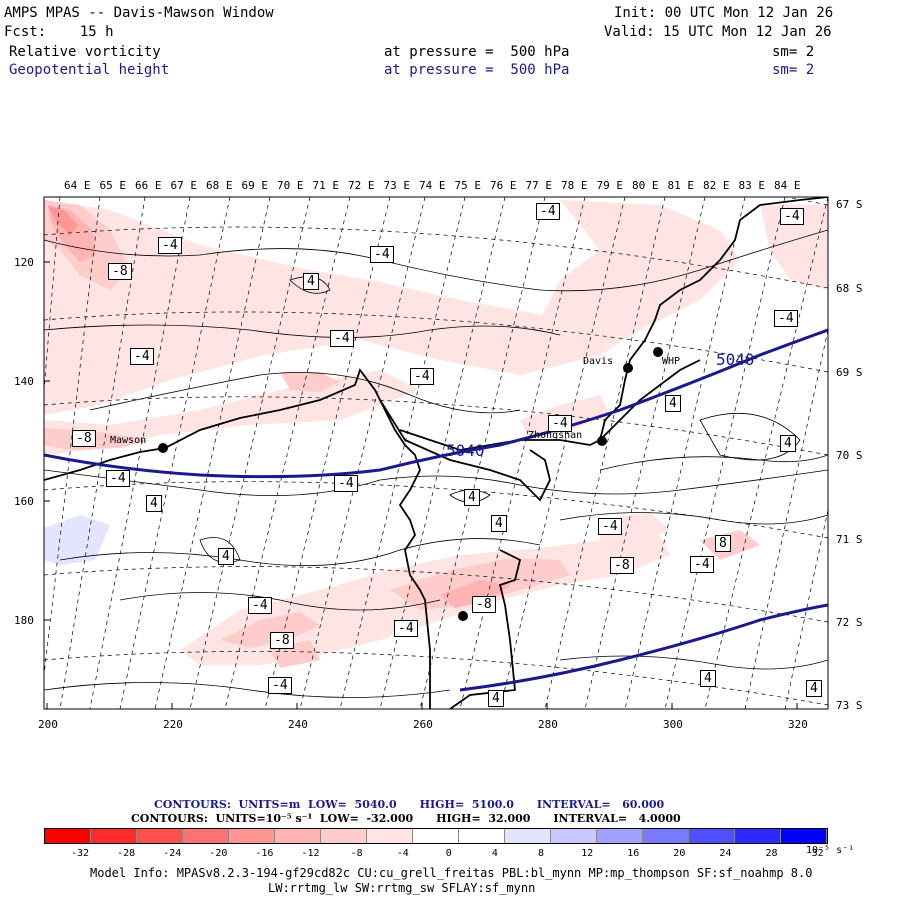 The width and height of the screenshot is (900, 900). I want to click on model-info-line2: LW:rrtmg_lw SW:rrtmg_sw SFLAY:sf_mynn, so click(402, 888).